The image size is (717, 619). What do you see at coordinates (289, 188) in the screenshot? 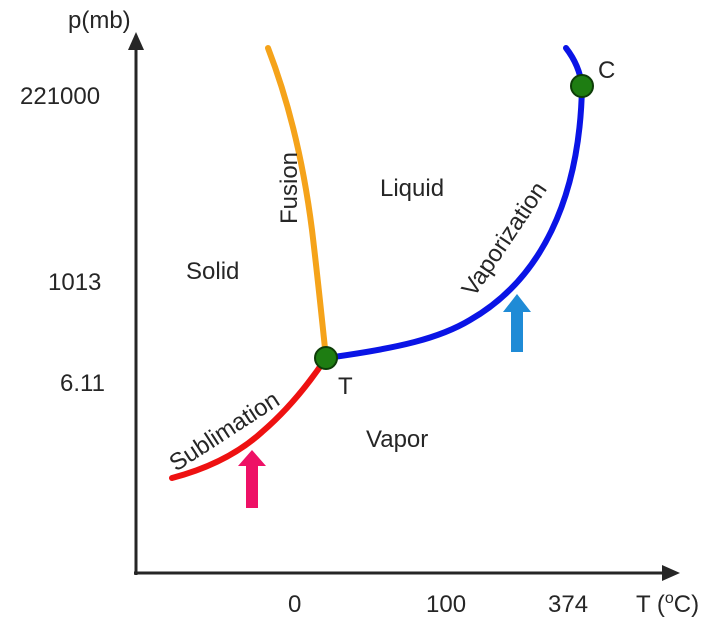
I see `fusion-curve-label: Fusion` at bounding box center [289, 188].